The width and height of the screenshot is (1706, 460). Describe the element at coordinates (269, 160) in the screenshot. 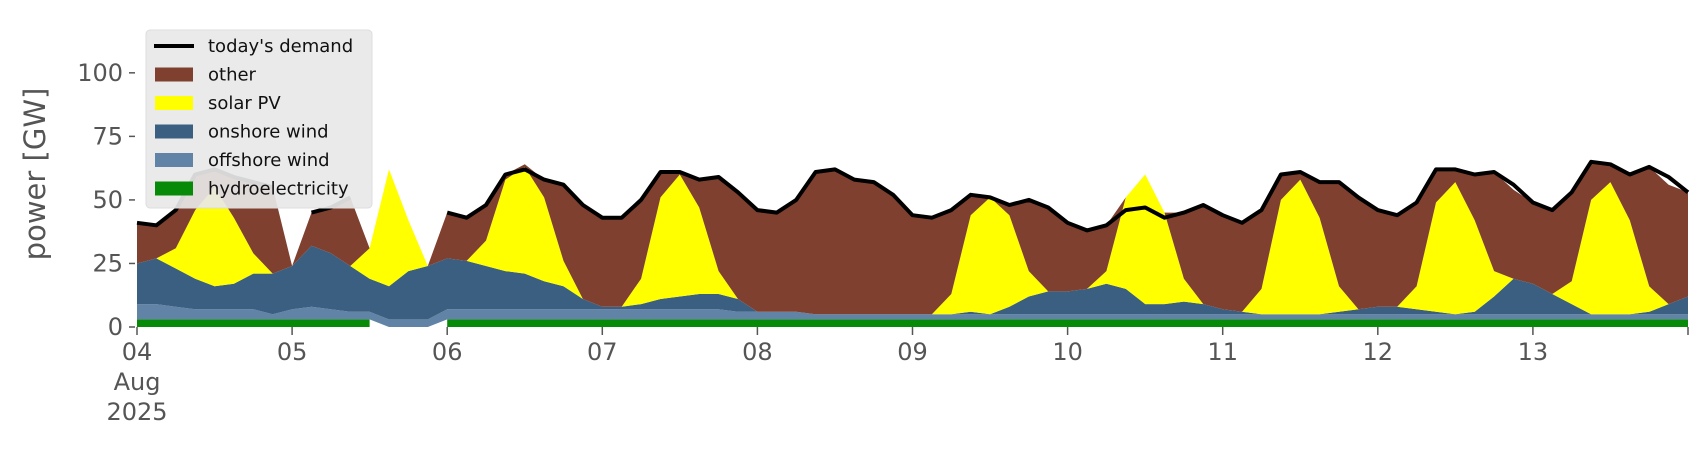

I see `legend-label-offshore-wind: offshore wind` at that location.